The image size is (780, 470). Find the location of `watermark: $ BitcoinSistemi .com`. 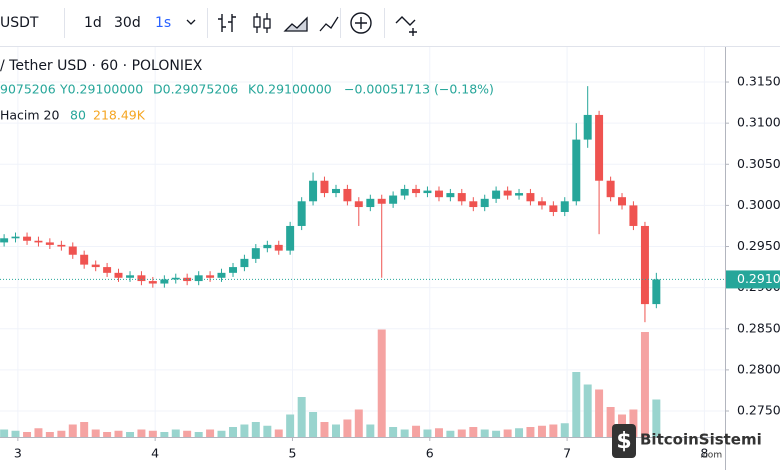

watermark: $ BitcoinSistemi .com is located at coordinates (687, 442).